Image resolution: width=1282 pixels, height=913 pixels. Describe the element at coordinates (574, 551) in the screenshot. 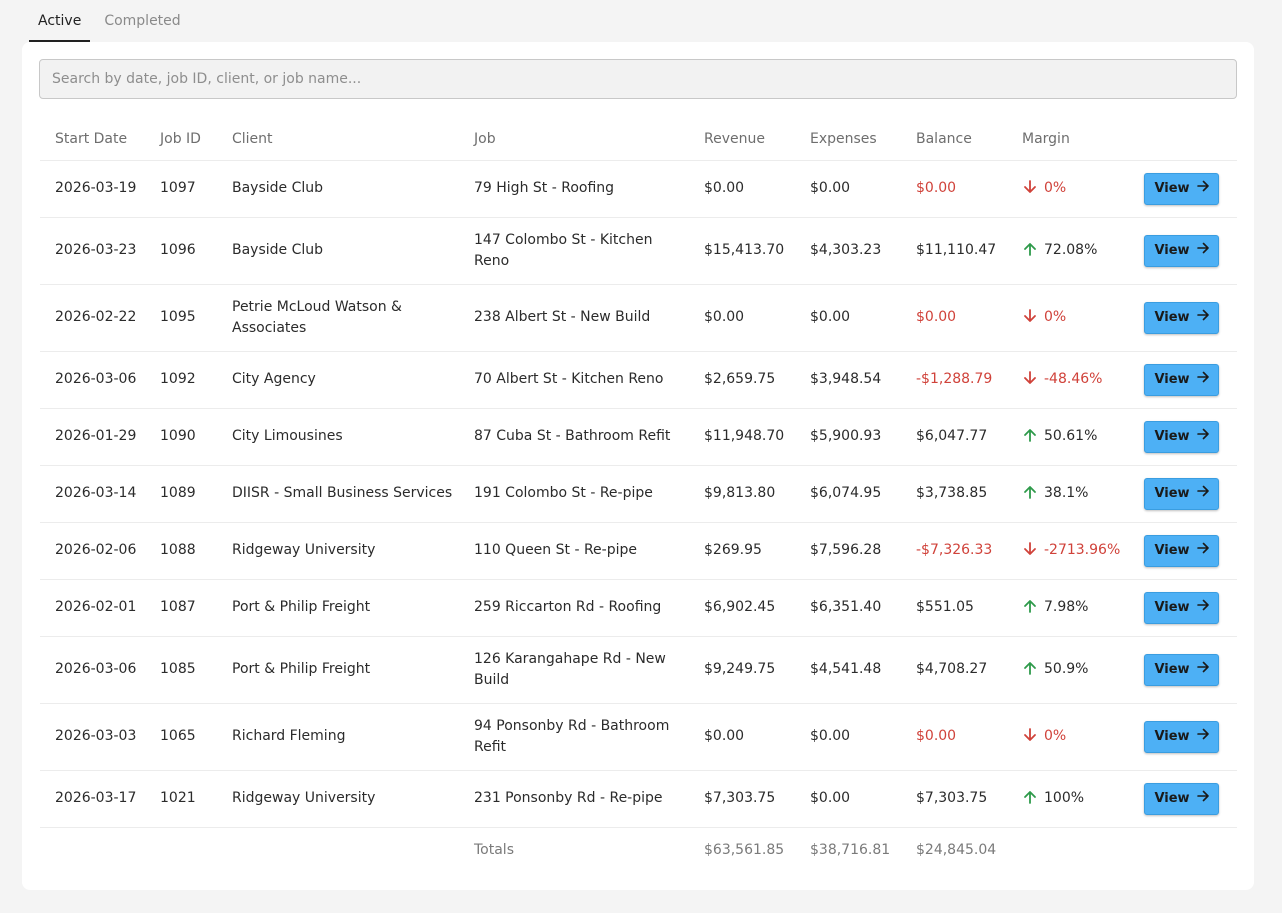

I see `cell-job: 110 Queen St - Re-pipe` at that location.